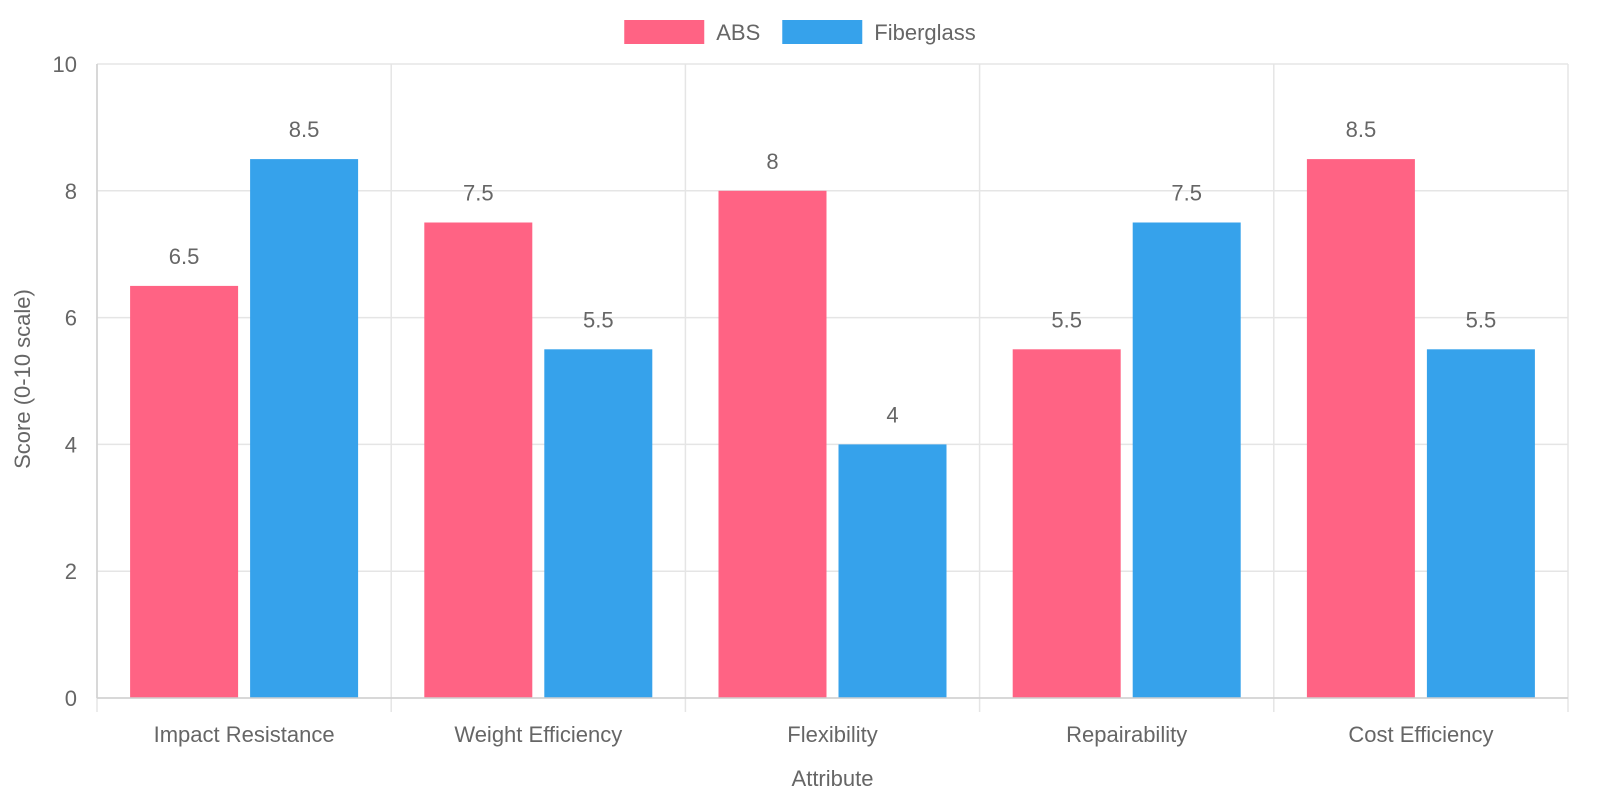 The height and width of the screenshot is (800, 1600). What do you see at coordinates (1186, 460) in the screenshot?
I see `bar-fiberglass-repairability` at bounding box center [1186, 460].